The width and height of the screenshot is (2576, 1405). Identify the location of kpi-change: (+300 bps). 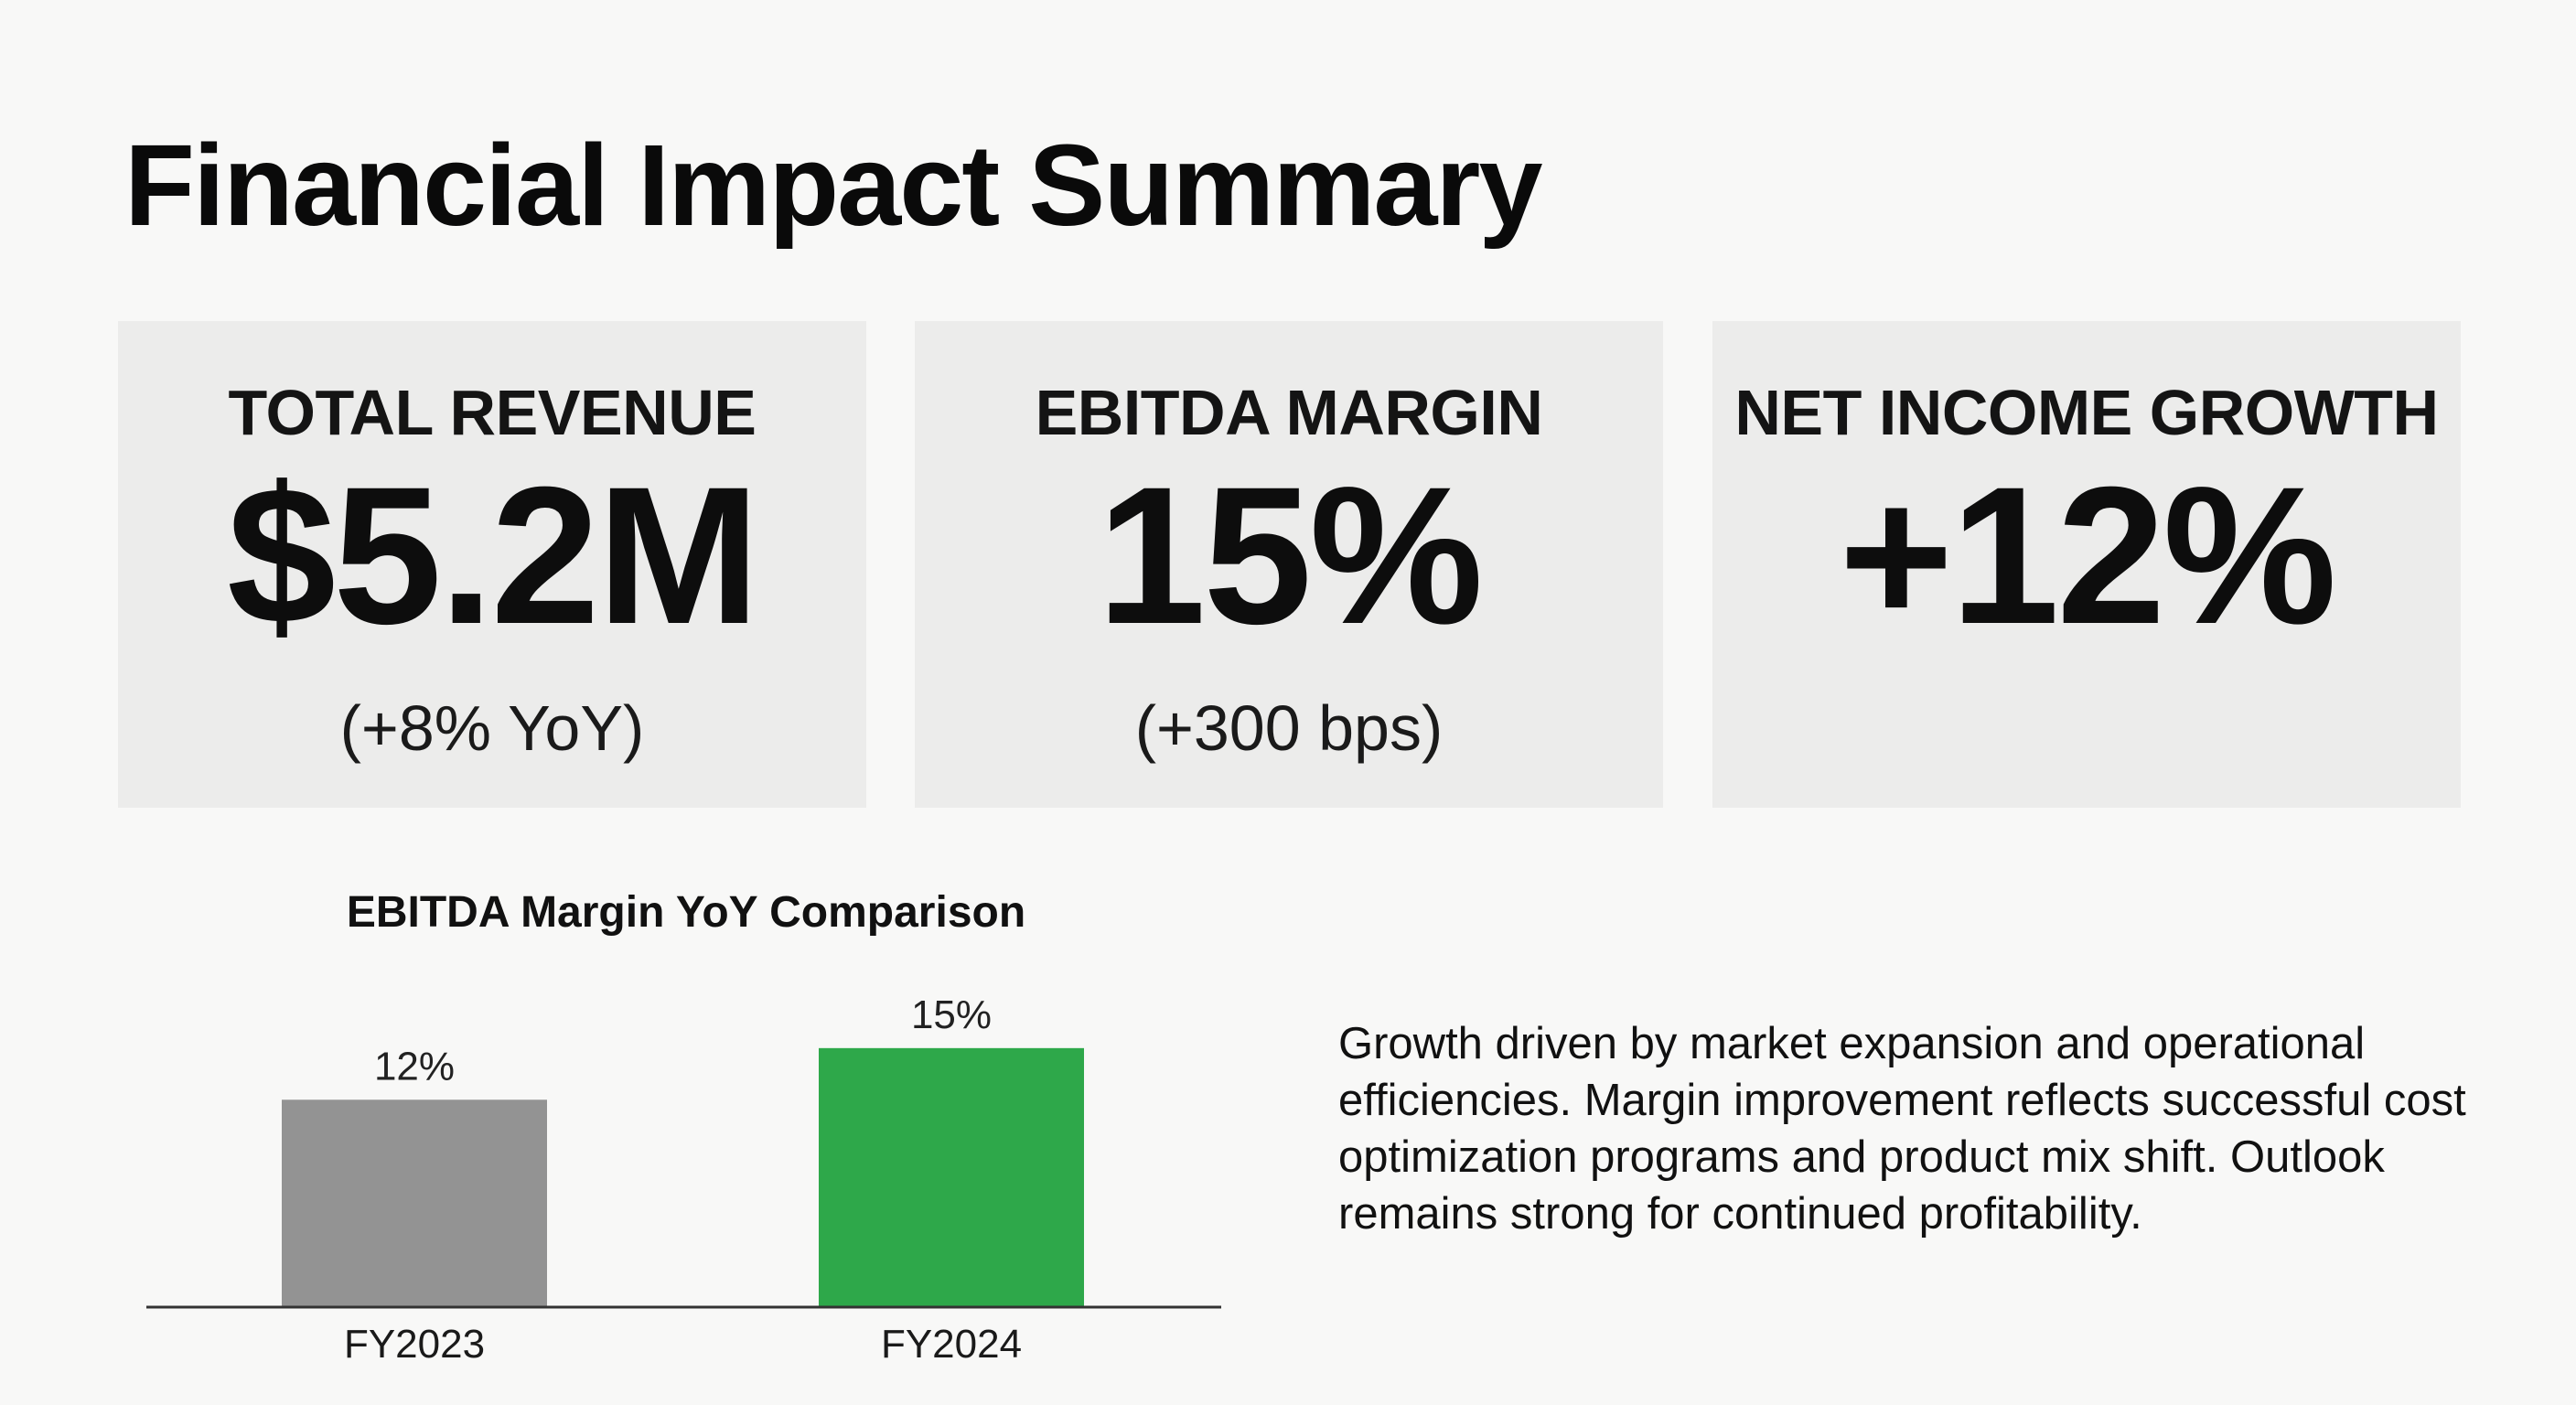
(1289, 728).